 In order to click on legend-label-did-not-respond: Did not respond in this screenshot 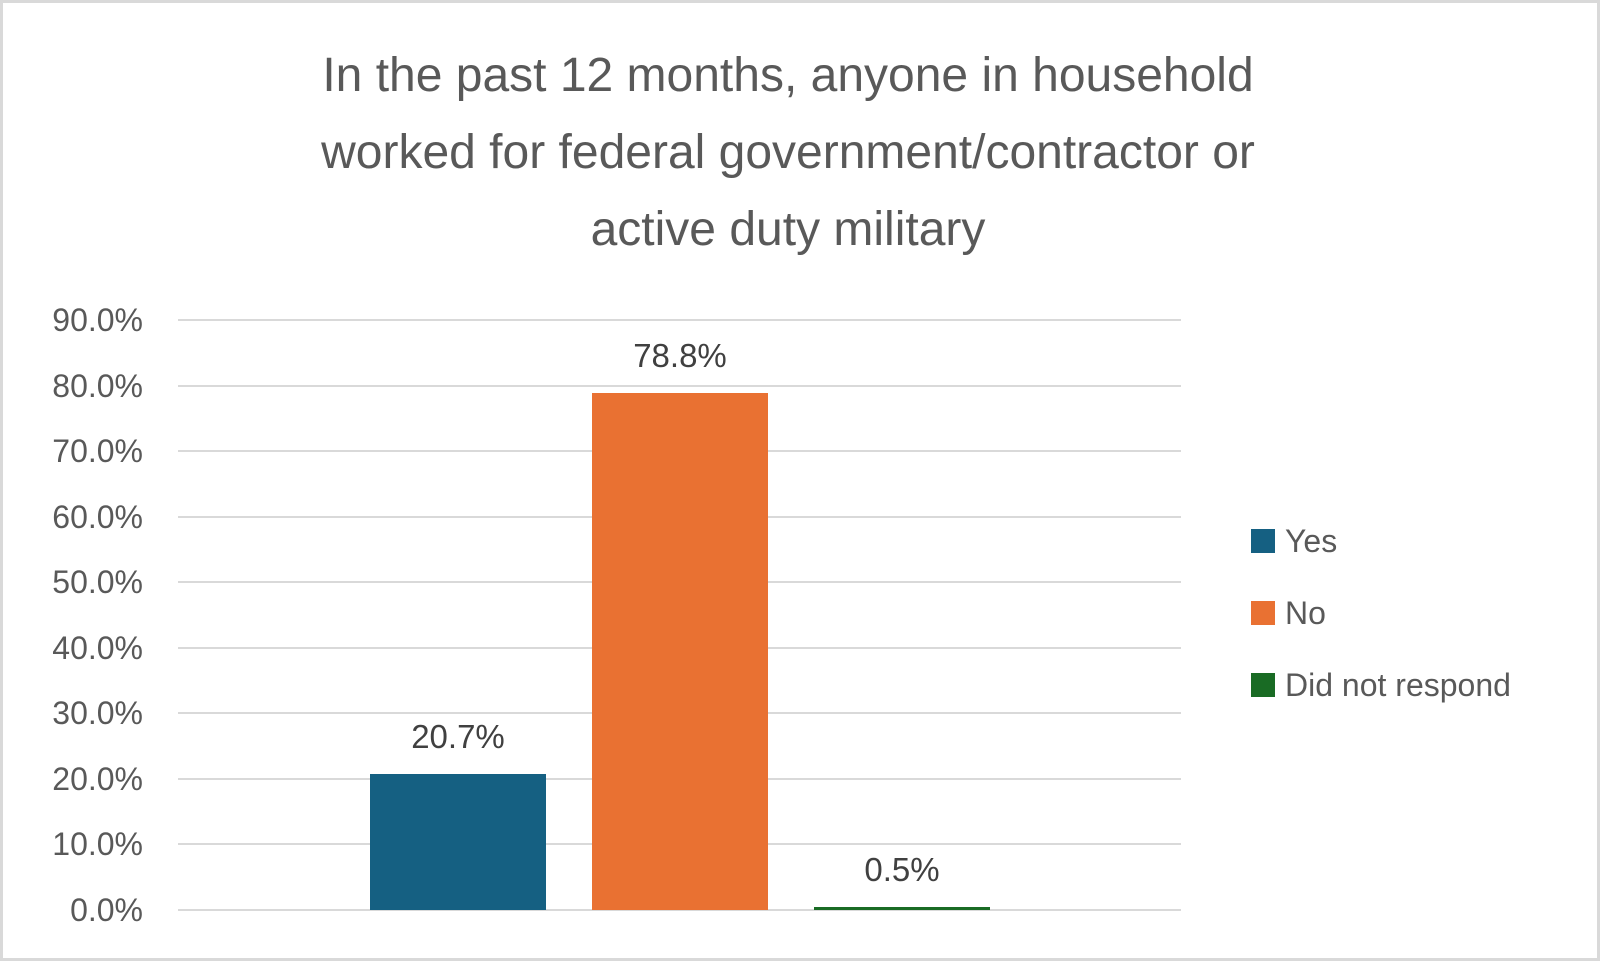, I will do `click(1398, 684)`.